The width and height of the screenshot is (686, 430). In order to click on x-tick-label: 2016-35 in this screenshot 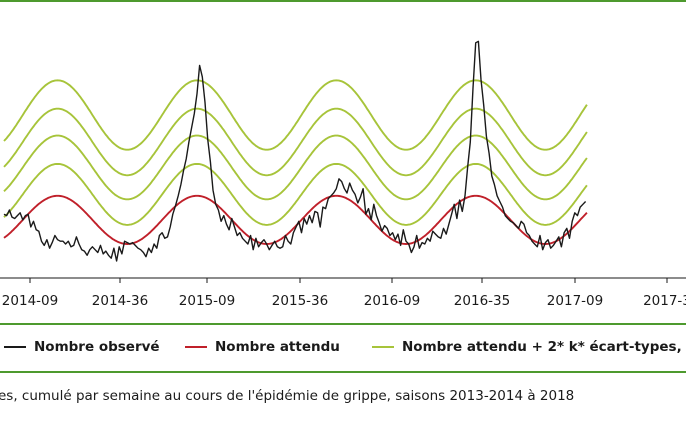, I will do `click(482, 301)`.